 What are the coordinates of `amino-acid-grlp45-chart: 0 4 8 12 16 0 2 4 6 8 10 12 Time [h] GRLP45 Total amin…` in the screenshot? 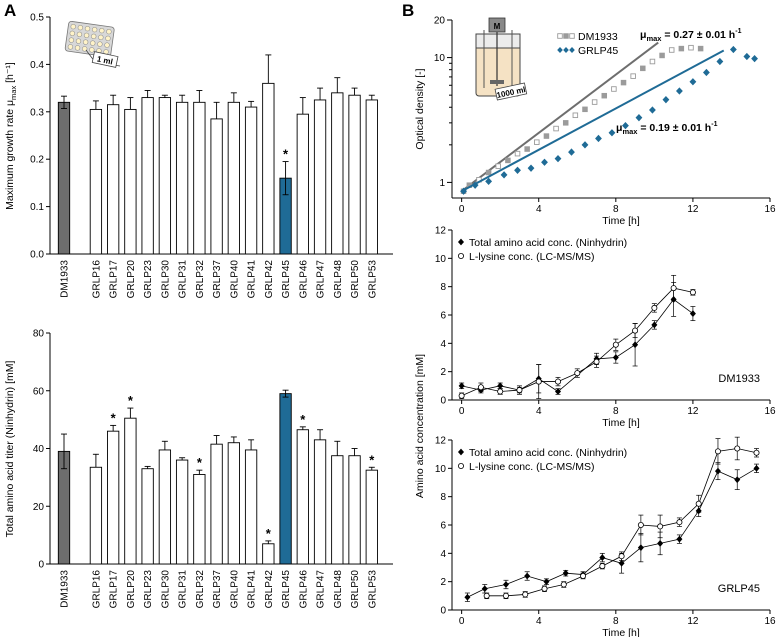 It's located at (605, 536).